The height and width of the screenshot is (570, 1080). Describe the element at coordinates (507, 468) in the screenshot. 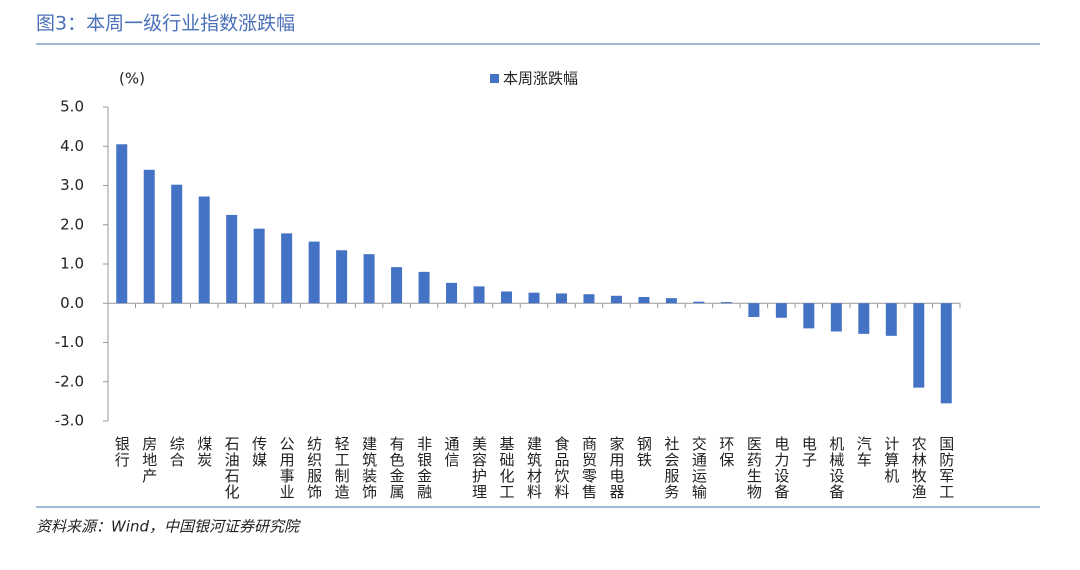

I see `x-tick-label: 基础化工` at that location.